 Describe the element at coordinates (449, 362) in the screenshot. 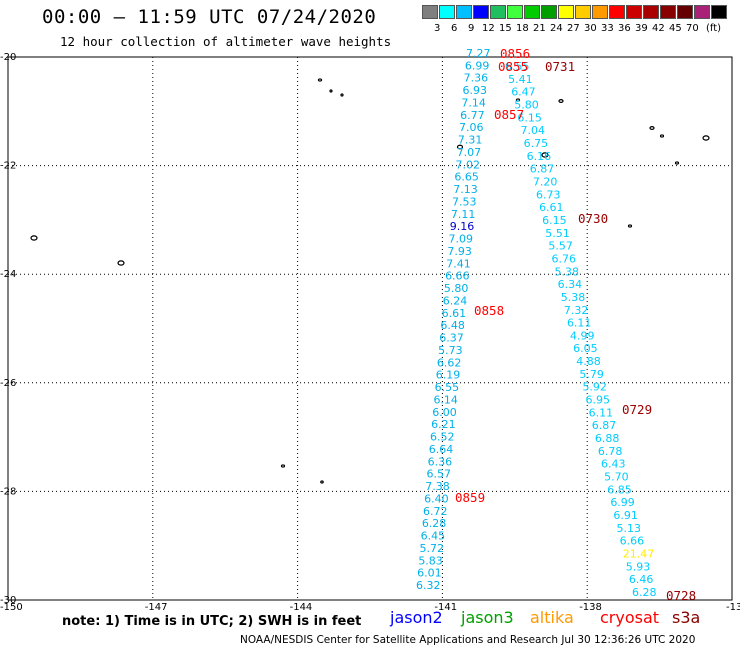

I see `swh-value: 6.62` at that location.